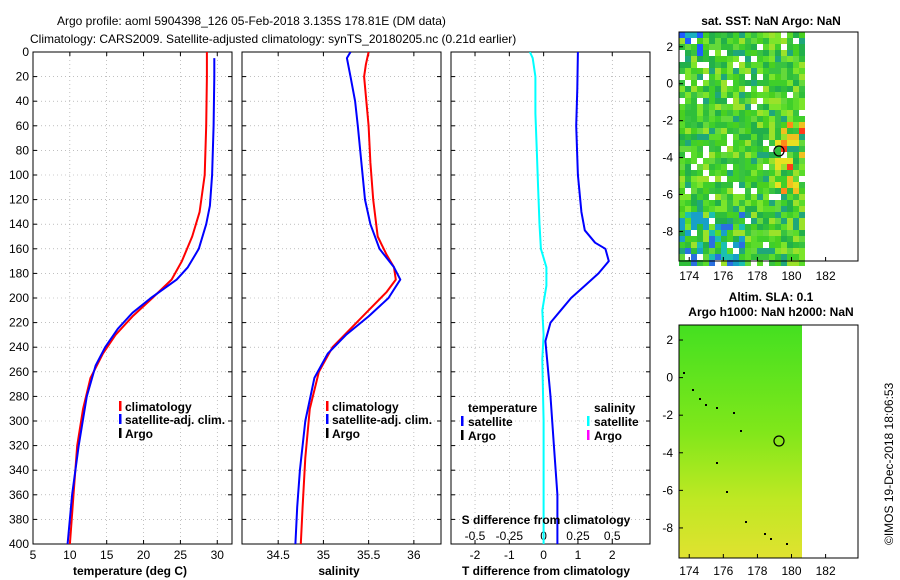 This screenshot has width=900, height=580. Describe the element at coordinates (181, 555) in the screenshot. I see `x-tick-label: 25` at that location.